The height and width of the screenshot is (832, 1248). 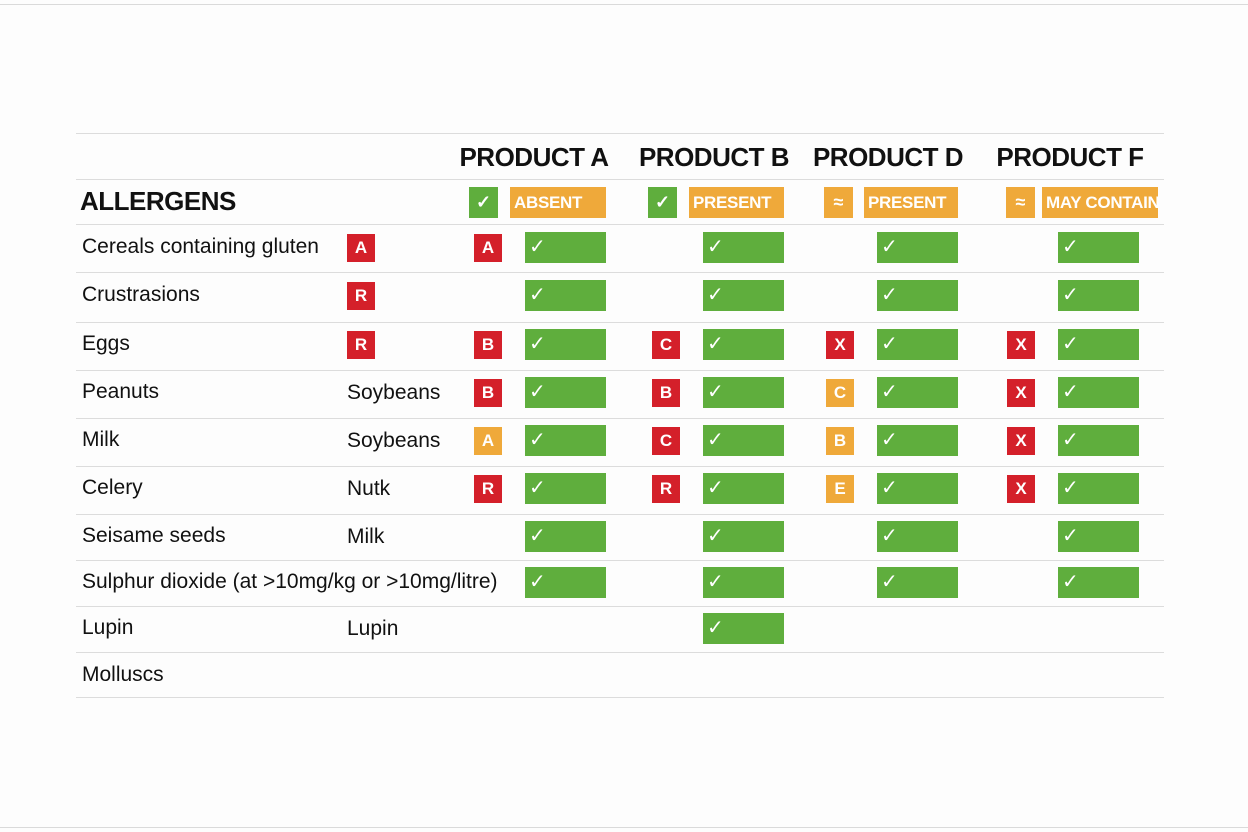 What do you see at coordinates (534, 157) in the screenshot?
I see `product-header: PRODUCT A` at bounding box center [534, 157].